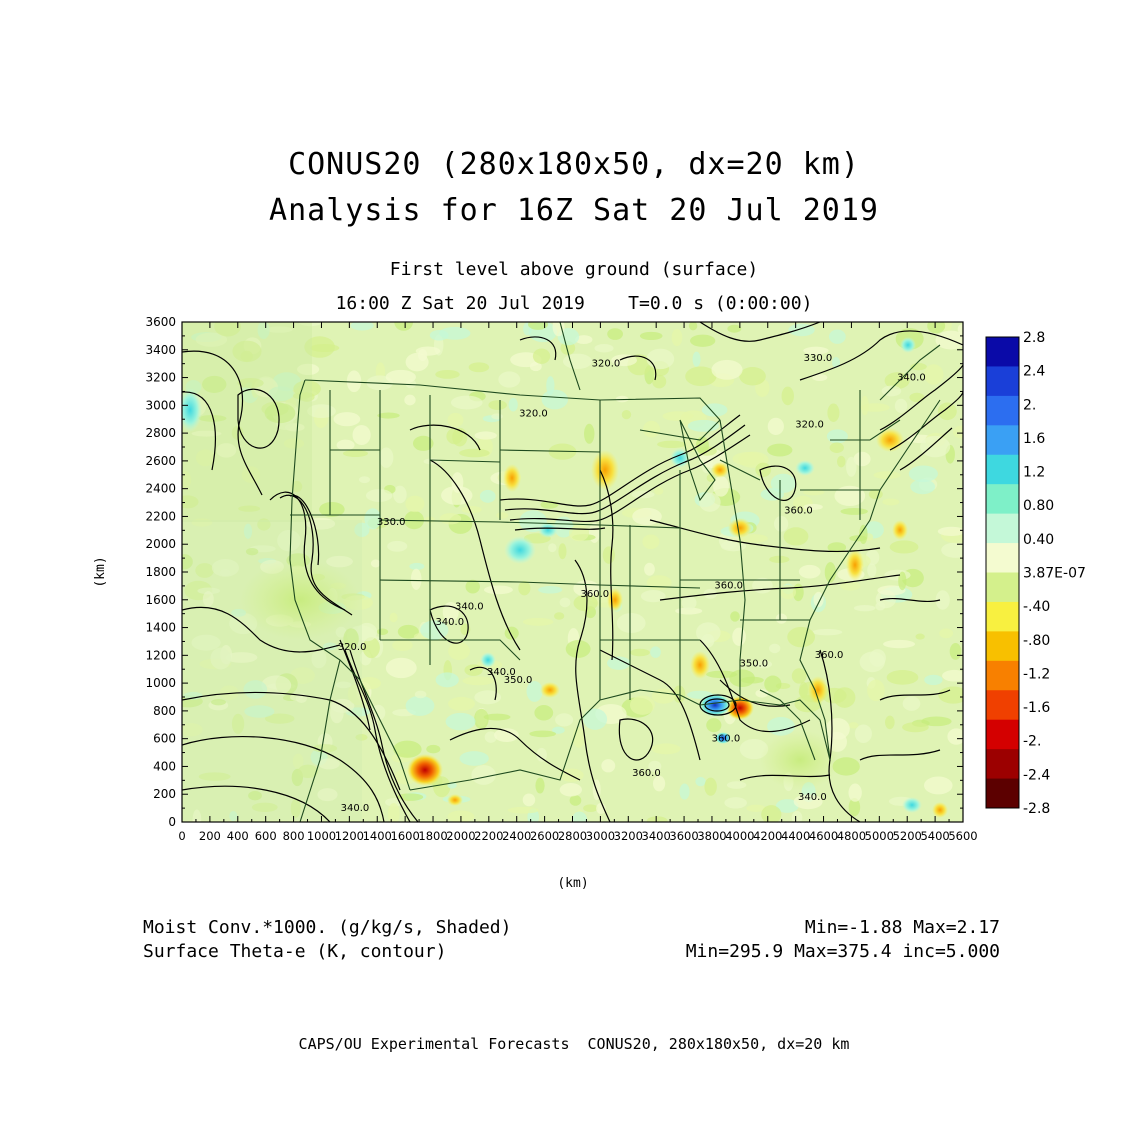  Describe the element at coordinates (767, 836) in the screenshot. I see `x-tick-label: 4200` at that location.